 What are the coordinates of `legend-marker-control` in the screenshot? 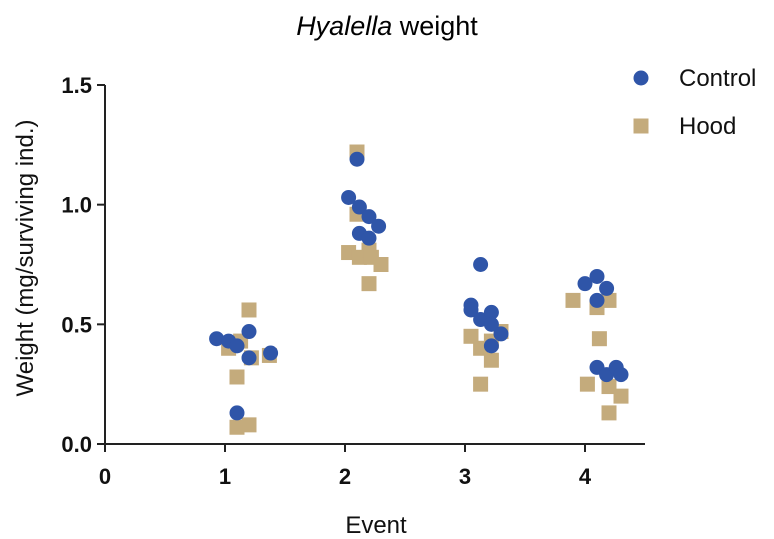 It's located at (641, 78).